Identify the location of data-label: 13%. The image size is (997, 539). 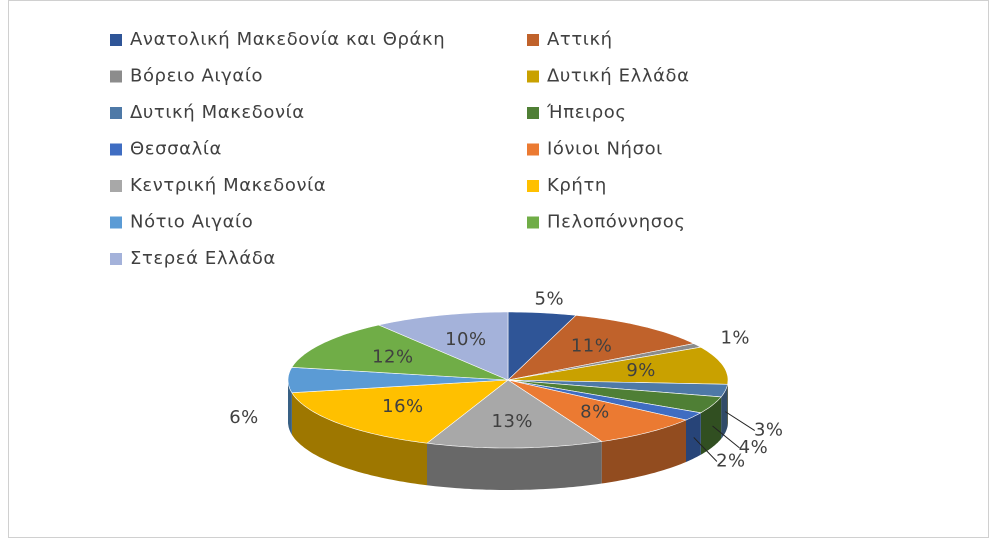
(513, 421).